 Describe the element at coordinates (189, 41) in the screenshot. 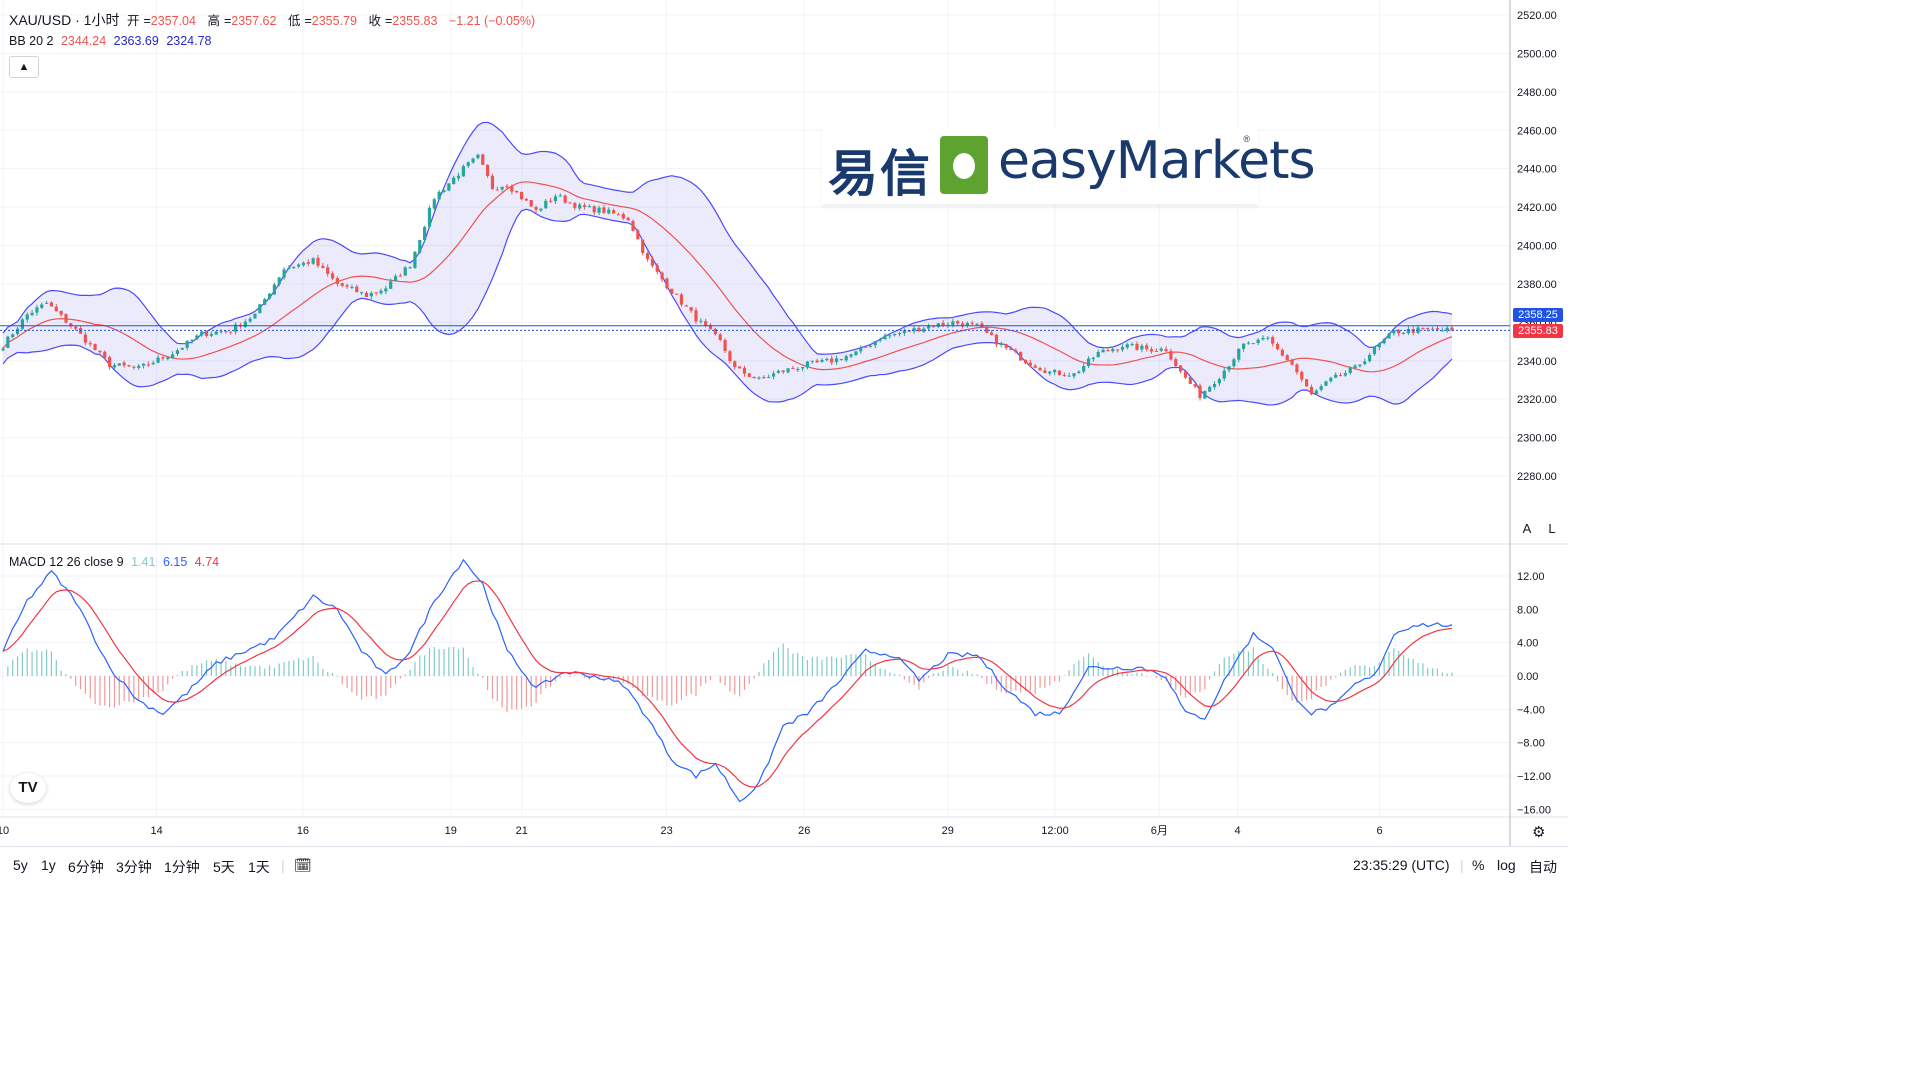

I see `bb-lower-value: 2324.78` at that location.